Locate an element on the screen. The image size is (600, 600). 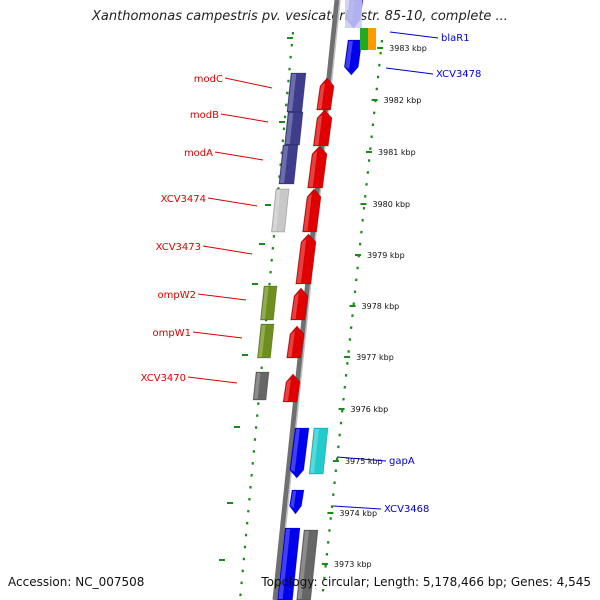
gene-XCV3470-box is located at coordinates (261, 386).